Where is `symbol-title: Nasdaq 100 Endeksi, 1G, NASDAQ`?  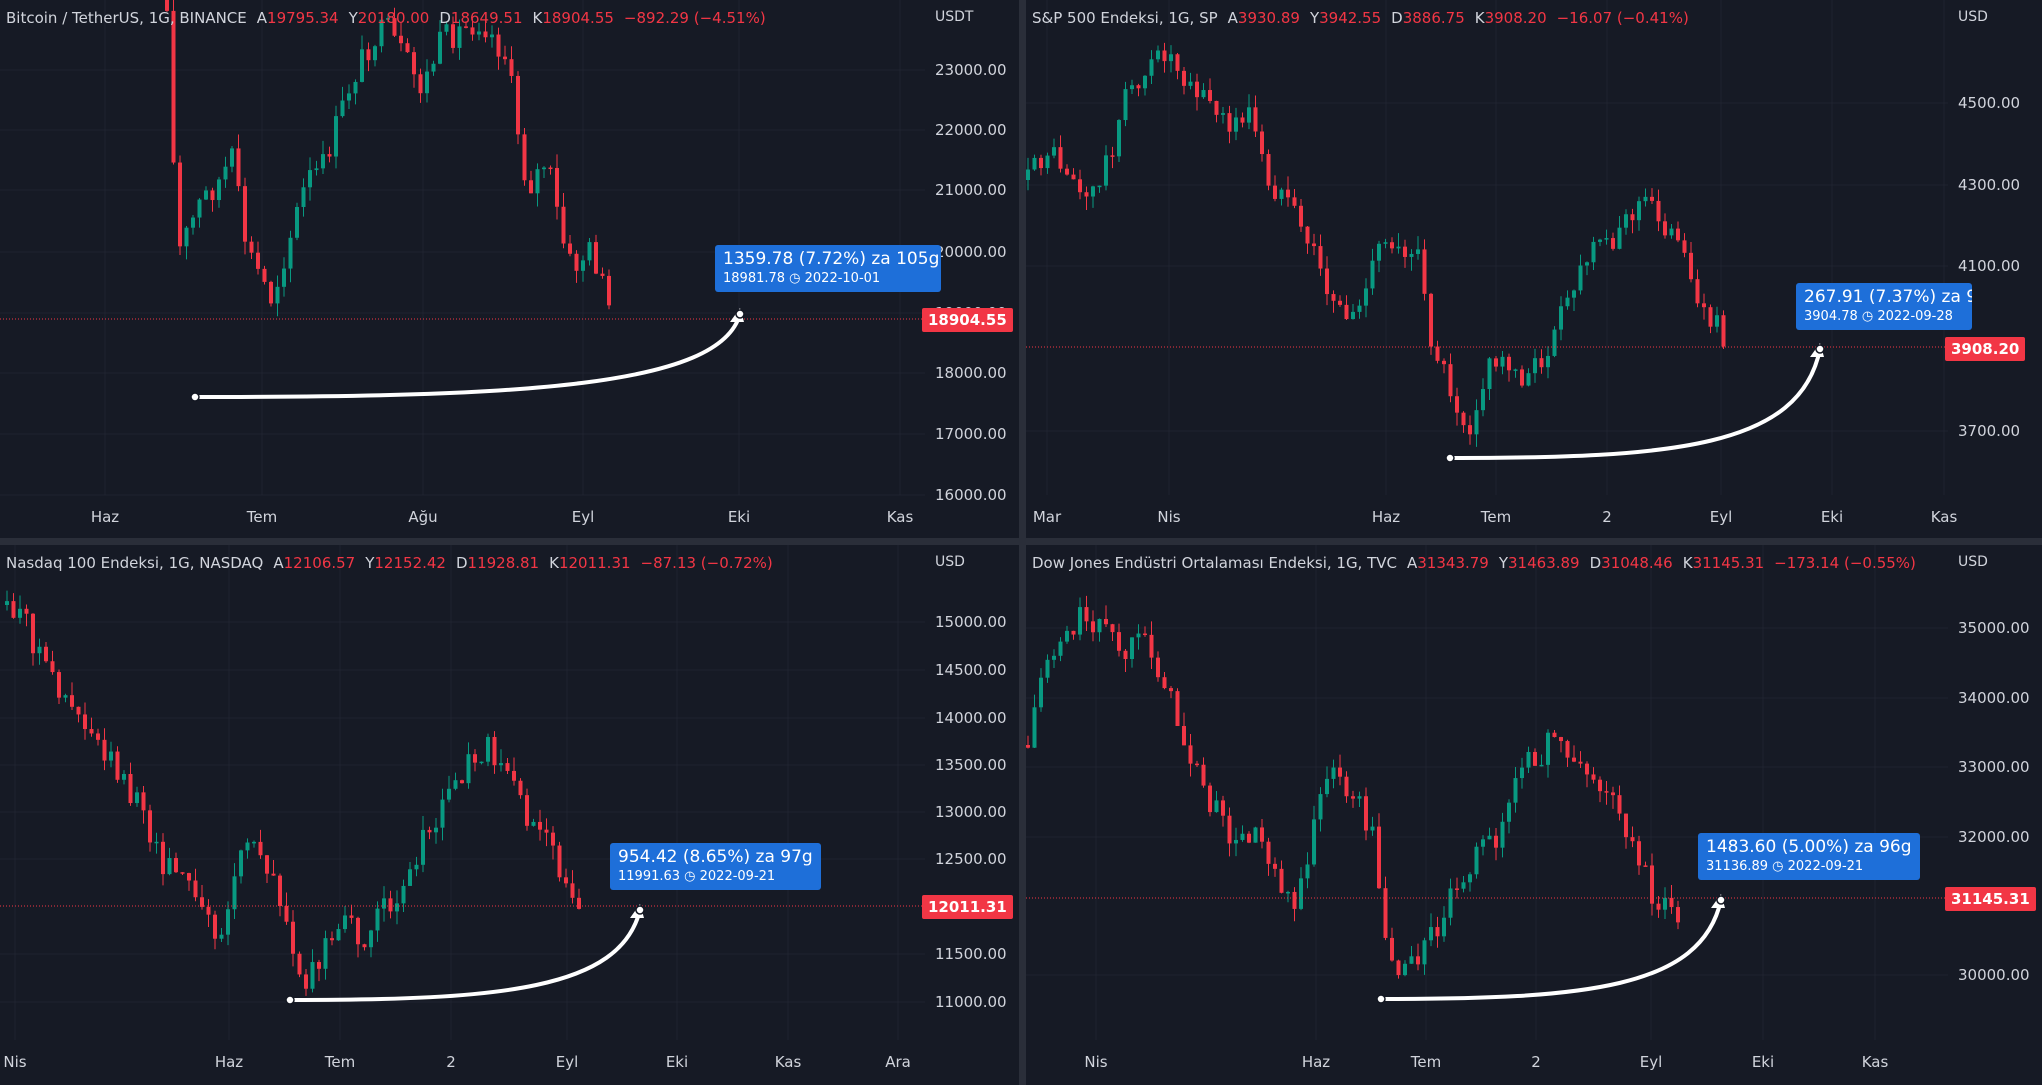 symbol-title: Nasdaq 100 Endeksi, 1G, NASDAQ is located at coordinates (135, 563).